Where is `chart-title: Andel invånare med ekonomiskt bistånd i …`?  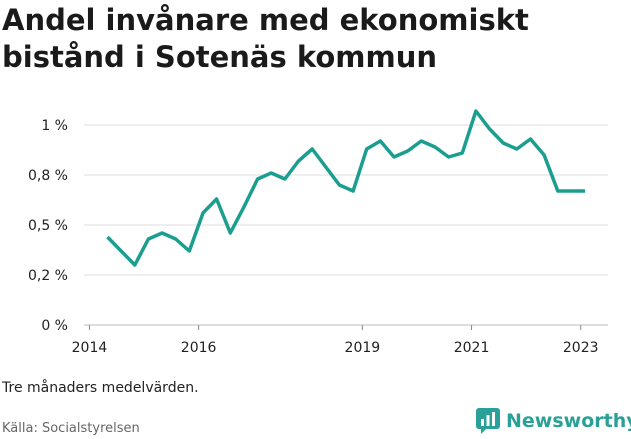
chart-title: Andel invånare med ekonomiskt bistånd i … is located at coordinates (265, 38).